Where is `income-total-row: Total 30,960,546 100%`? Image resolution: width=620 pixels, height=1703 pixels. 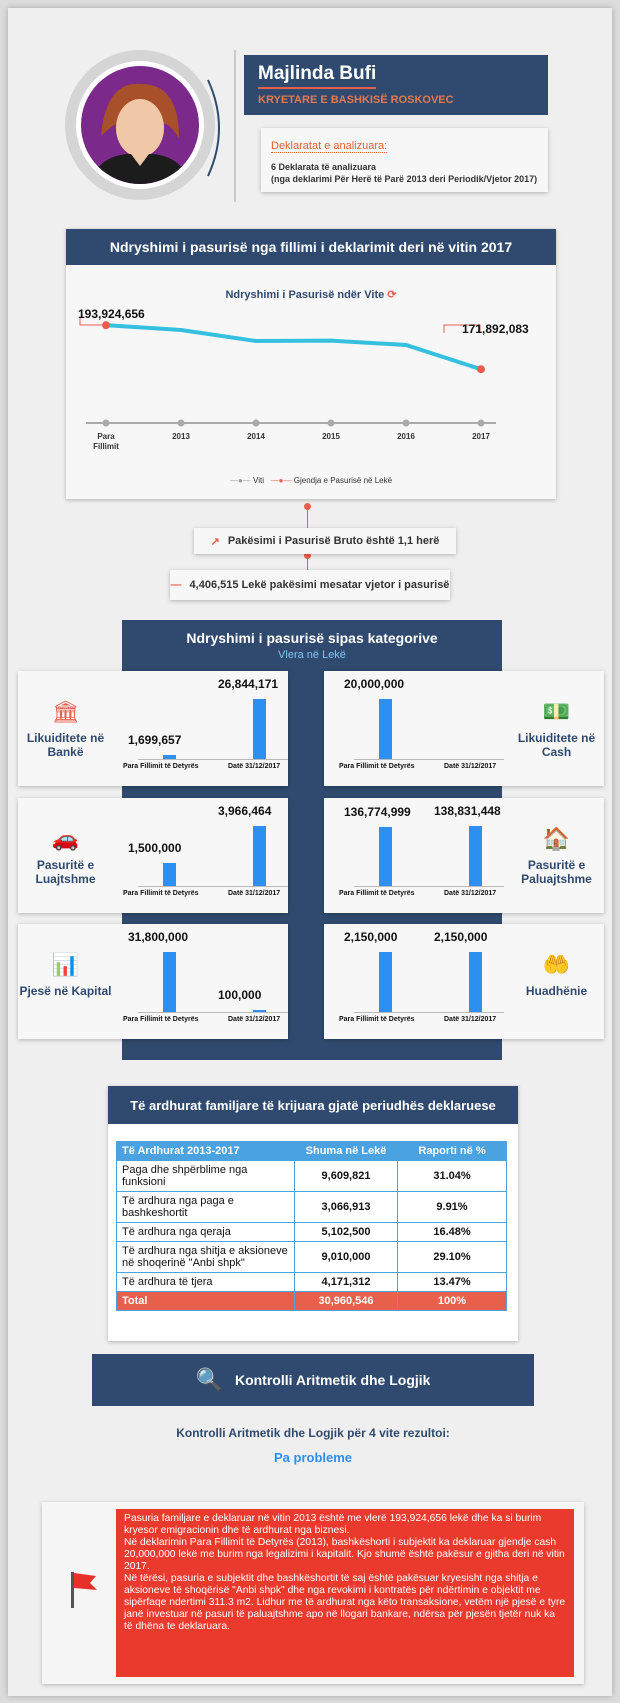
income-total-row: Total 30,960,546 100% is located at coordinates (311, 1301).